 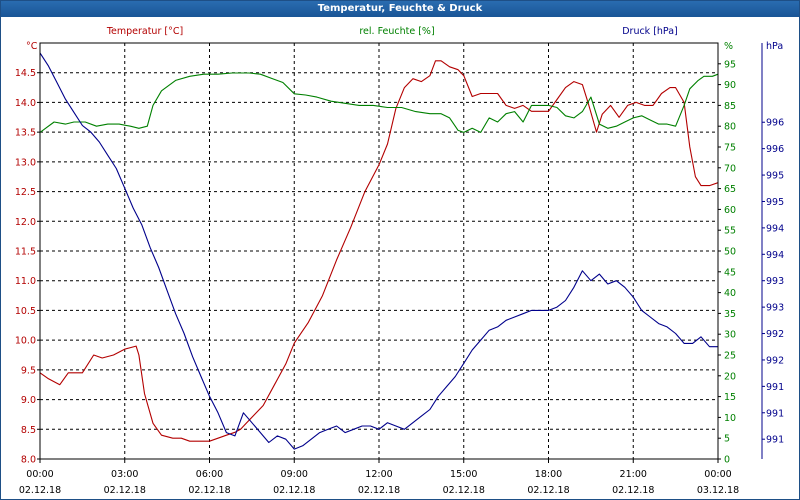 I want to click on unit-percent: %, so click(x=728, y=46).